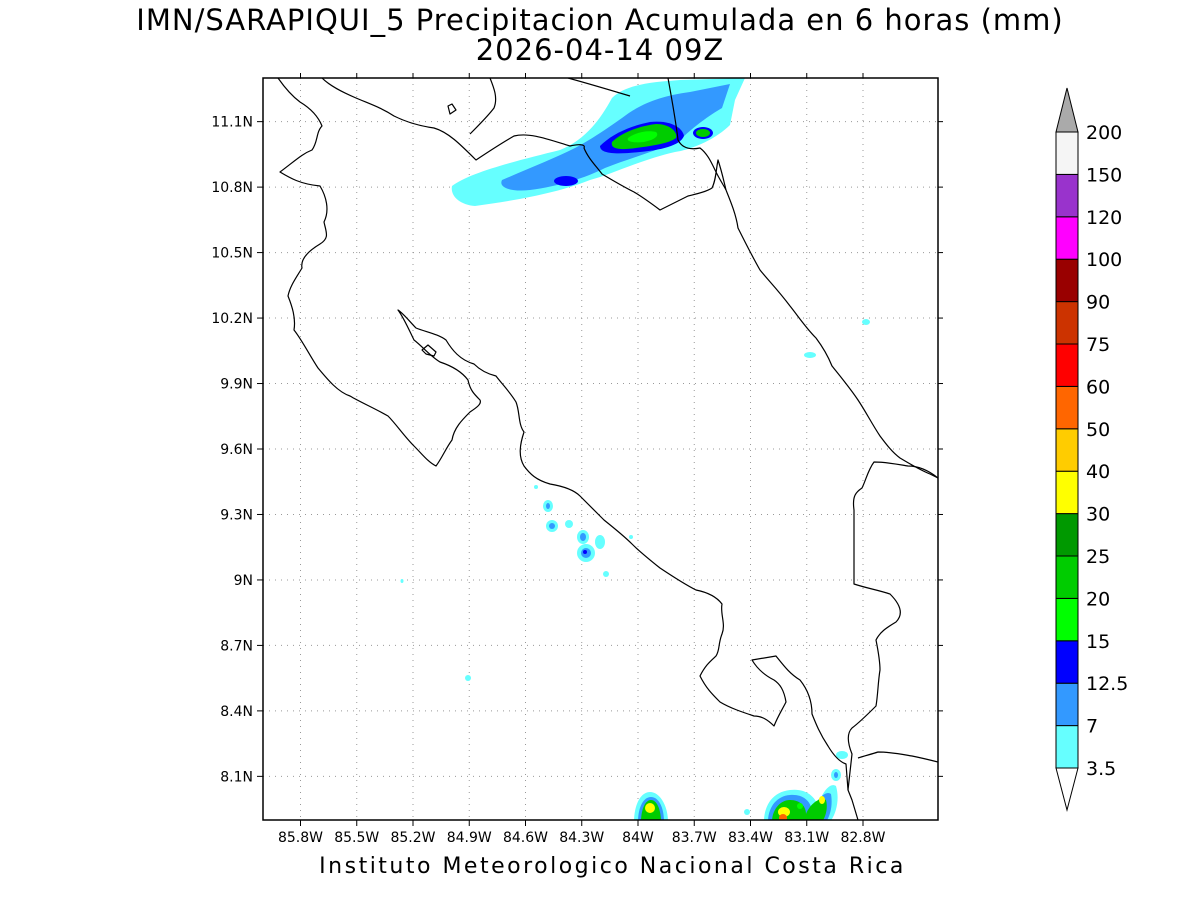 This screenshot has width=1200, height=900. What do you see at coordinates (598, 134) in the screenshot?
I see `border-north-nicaragua-lake` at bounding box center [598, 134].